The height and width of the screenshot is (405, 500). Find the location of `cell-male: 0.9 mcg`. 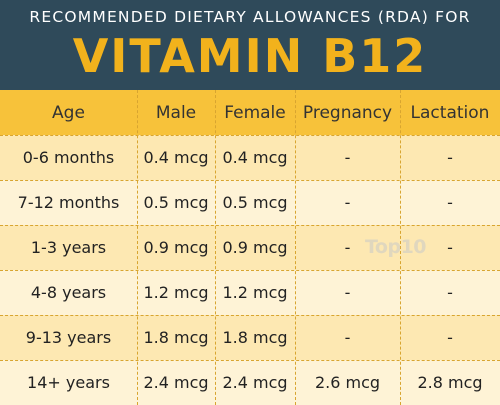

cell-male: 0.9 mcg is located at coordinates (176, 247).